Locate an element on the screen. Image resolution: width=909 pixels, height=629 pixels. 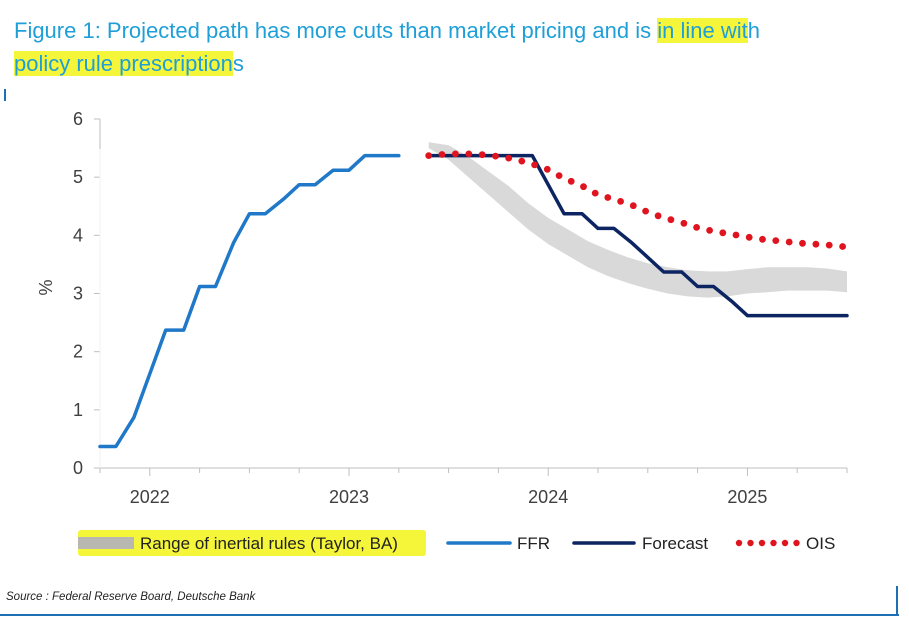
x-tick-label: 2022 is located at coordinates (150, 497).